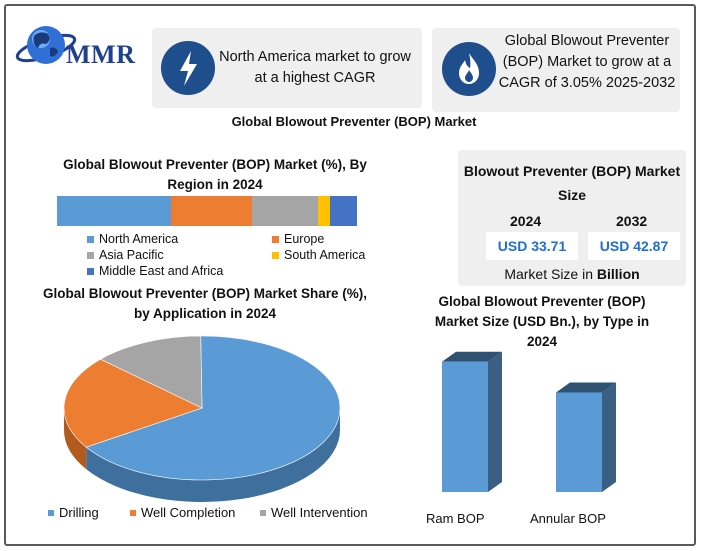 This screenshot has width=701, height=551. What do you see at coordinates (304, 239) in the screenshot?
I see `legend-label: Europe` at bounding box center [304, 239].